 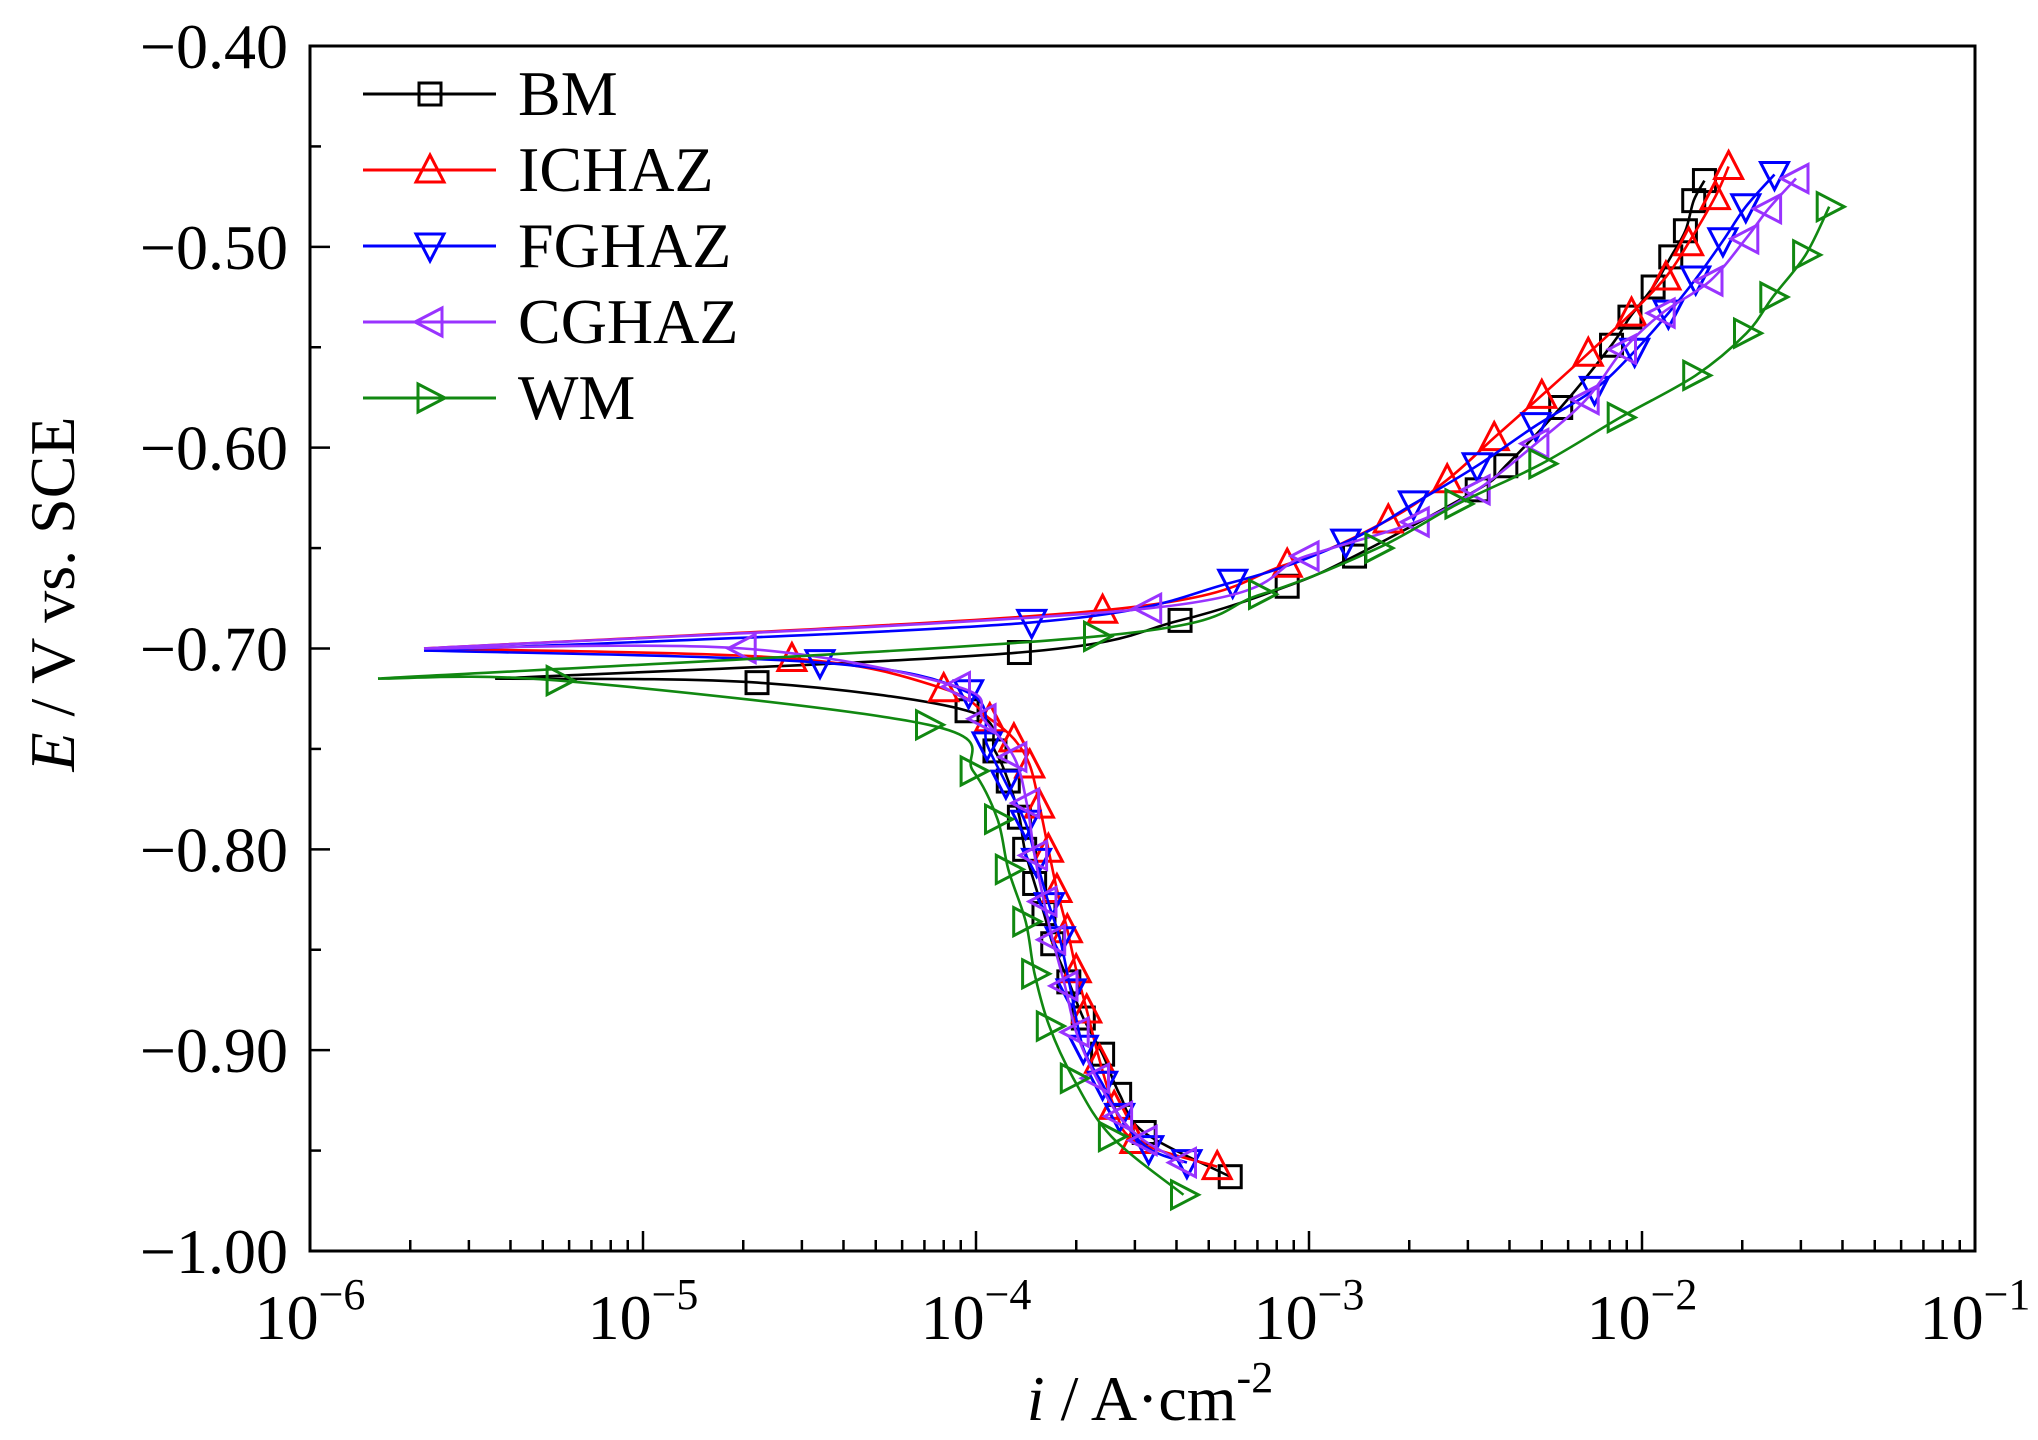 What do you see at coordinates (214, 649) in the screenshot?
I see `y-tick-labels: −0.40 −0.50 −0.60 −0.70 −0.80 −0.90 −1.00` at bounding box center [214, 649].